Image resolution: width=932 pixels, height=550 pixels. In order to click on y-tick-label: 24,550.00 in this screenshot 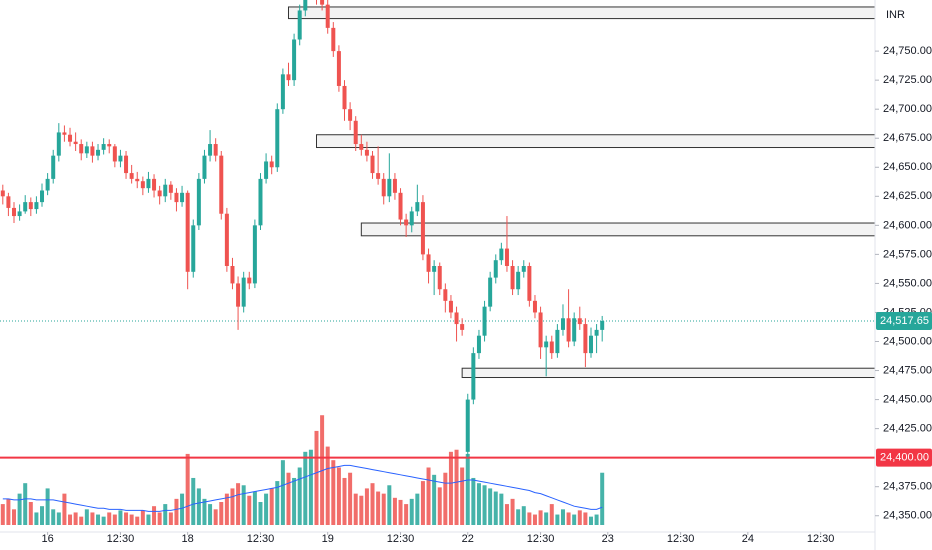, I will do `click(907, 283)`.